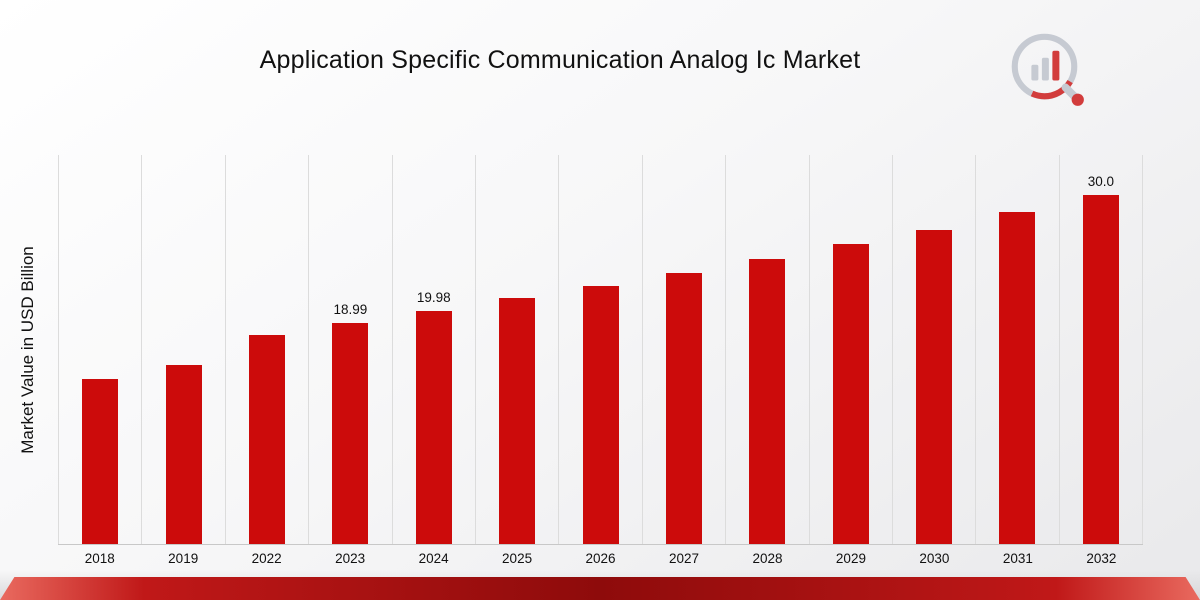 Image resolution: width=1200 pixels, height=600 pixels. I want to click on x-tick-label: 2019, so click(183, 558).